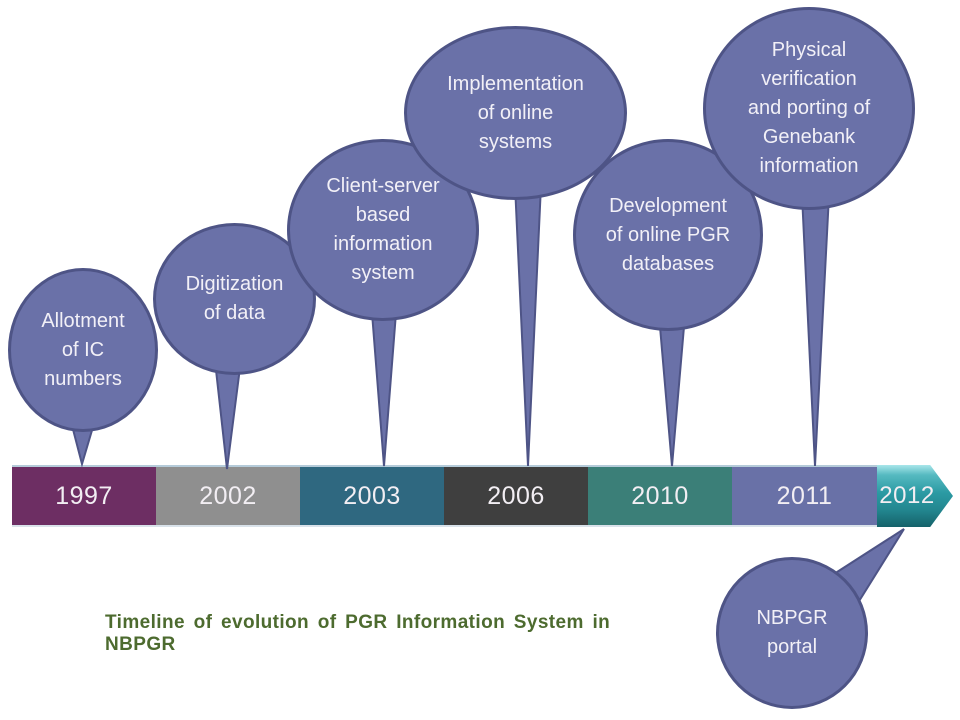  Describe the element at coordinates (384, 383) in the screenshot. I see `balloon-tail-2003` at that location.